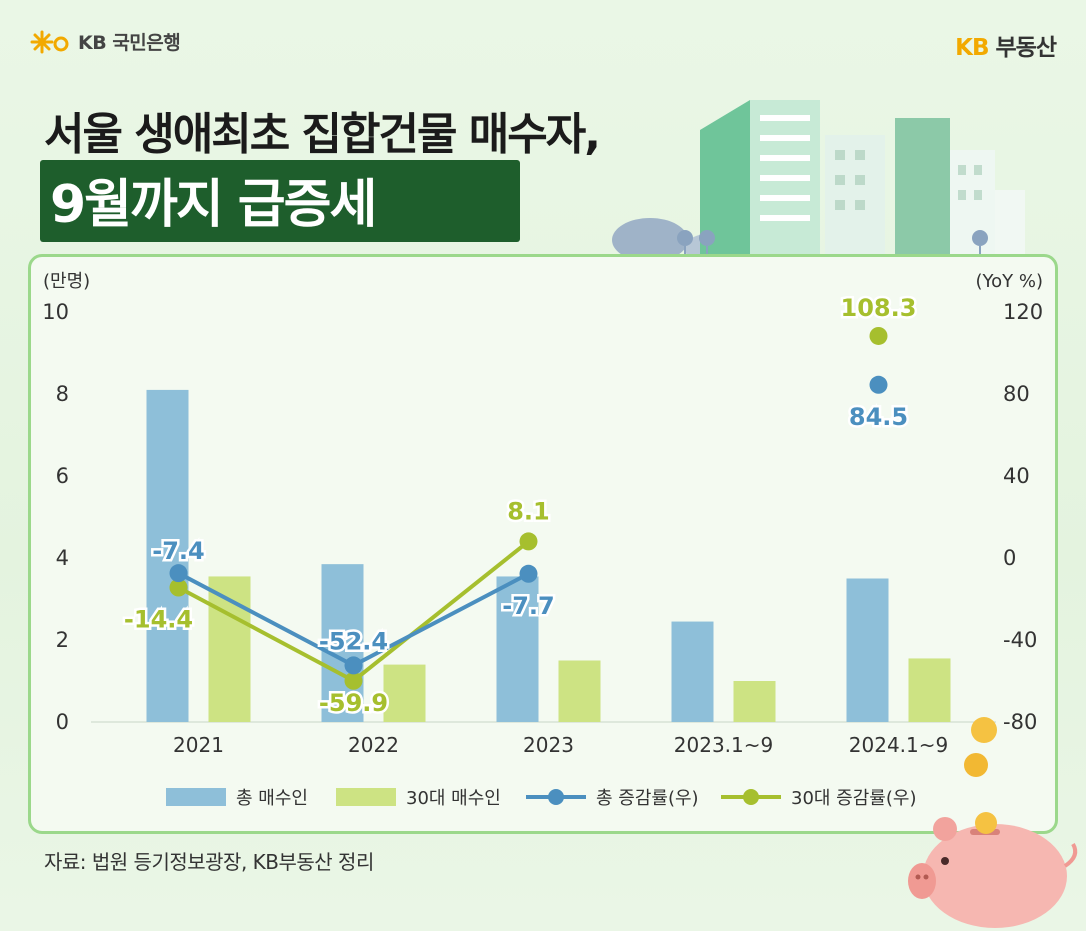  I want to click on left-tick-label: 4, so click(62, 558).